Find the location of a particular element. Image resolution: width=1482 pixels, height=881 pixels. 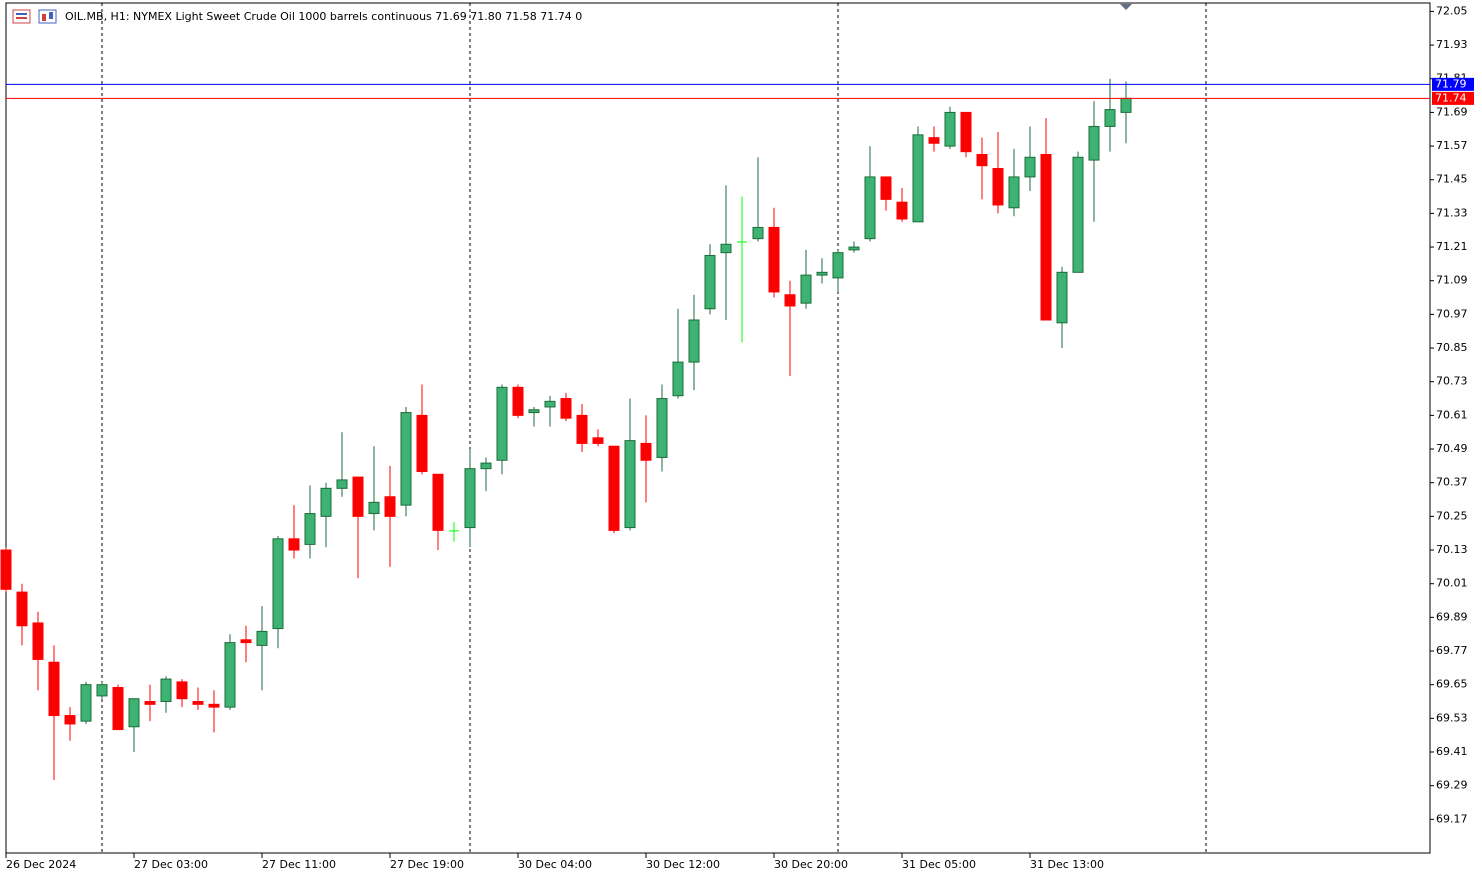

shift-marker is located at coordinates (1126, 7).